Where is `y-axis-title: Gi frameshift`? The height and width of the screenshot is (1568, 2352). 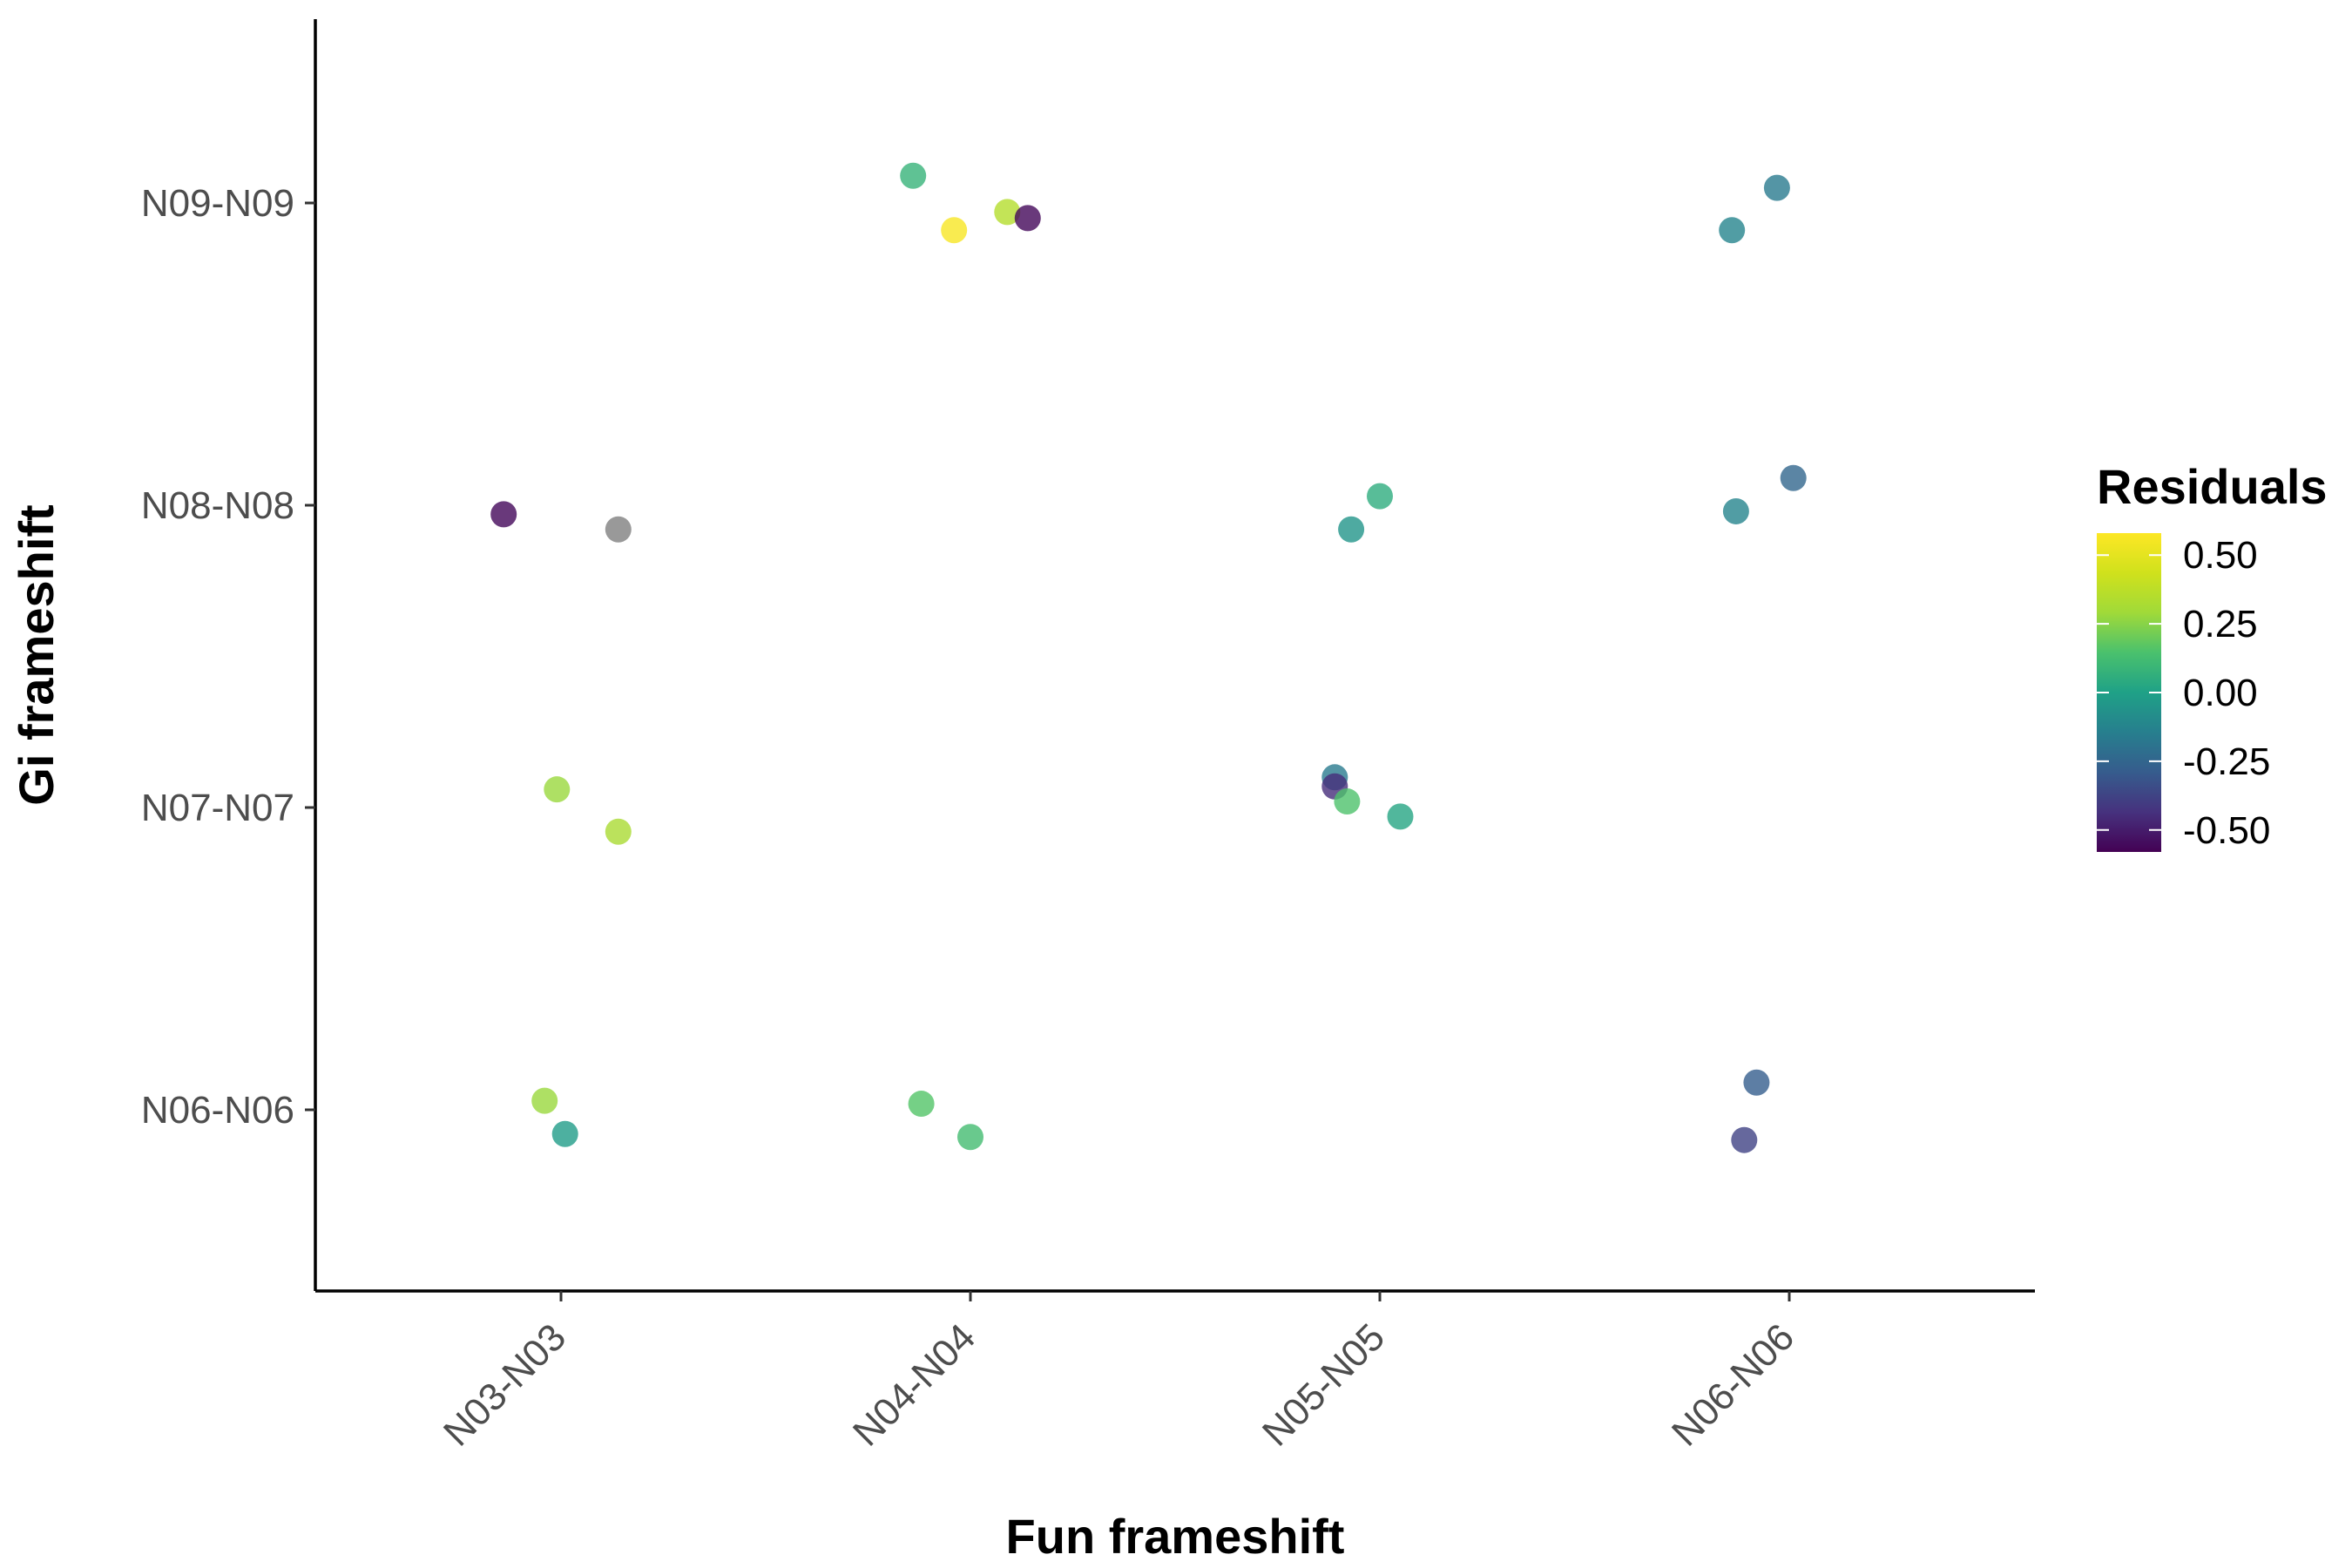 y-axis-title: Gi frameshift is located at coordinates (36, 654).